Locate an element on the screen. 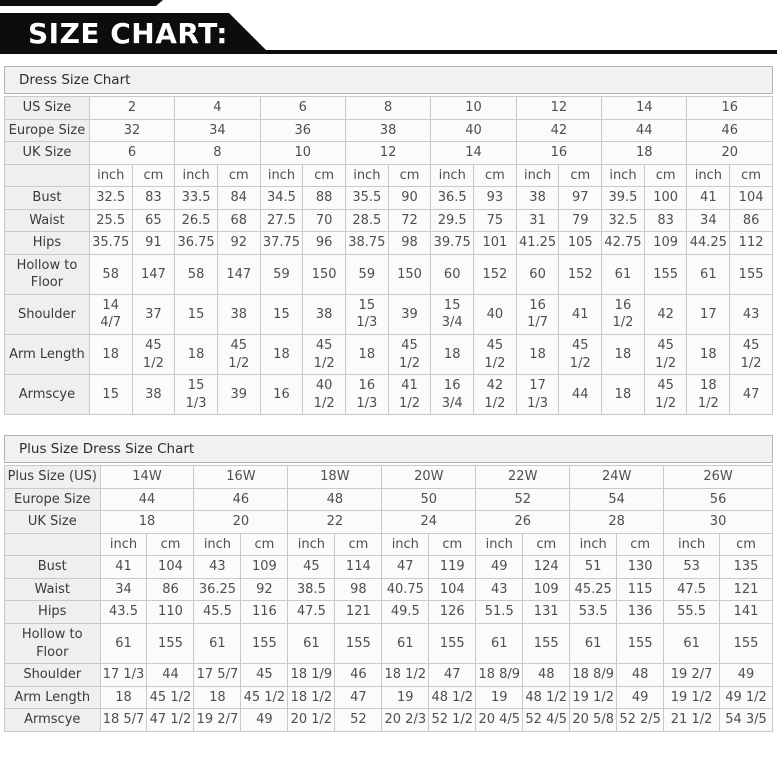 The width and height of the screenshot is (777, 777). size-cell: 44 is located at coordinates (644, 130).